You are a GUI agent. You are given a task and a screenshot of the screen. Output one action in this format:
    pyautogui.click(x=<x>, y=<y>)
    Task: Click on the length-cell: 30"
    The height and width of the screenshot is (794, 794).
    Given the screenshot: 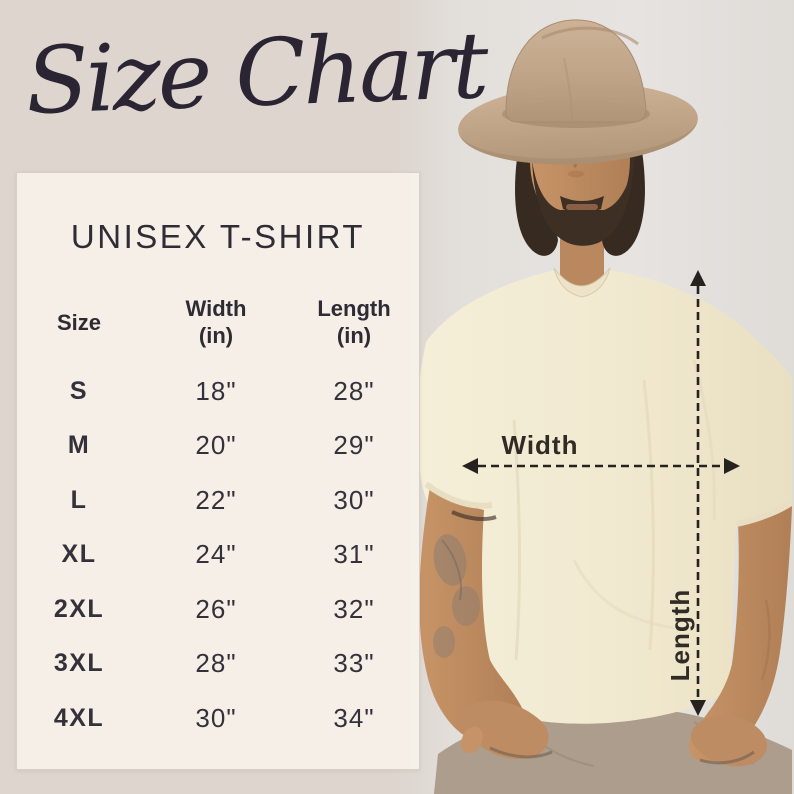 What is the action you would take?
    pyautogui.click(x=354, y=499)
    